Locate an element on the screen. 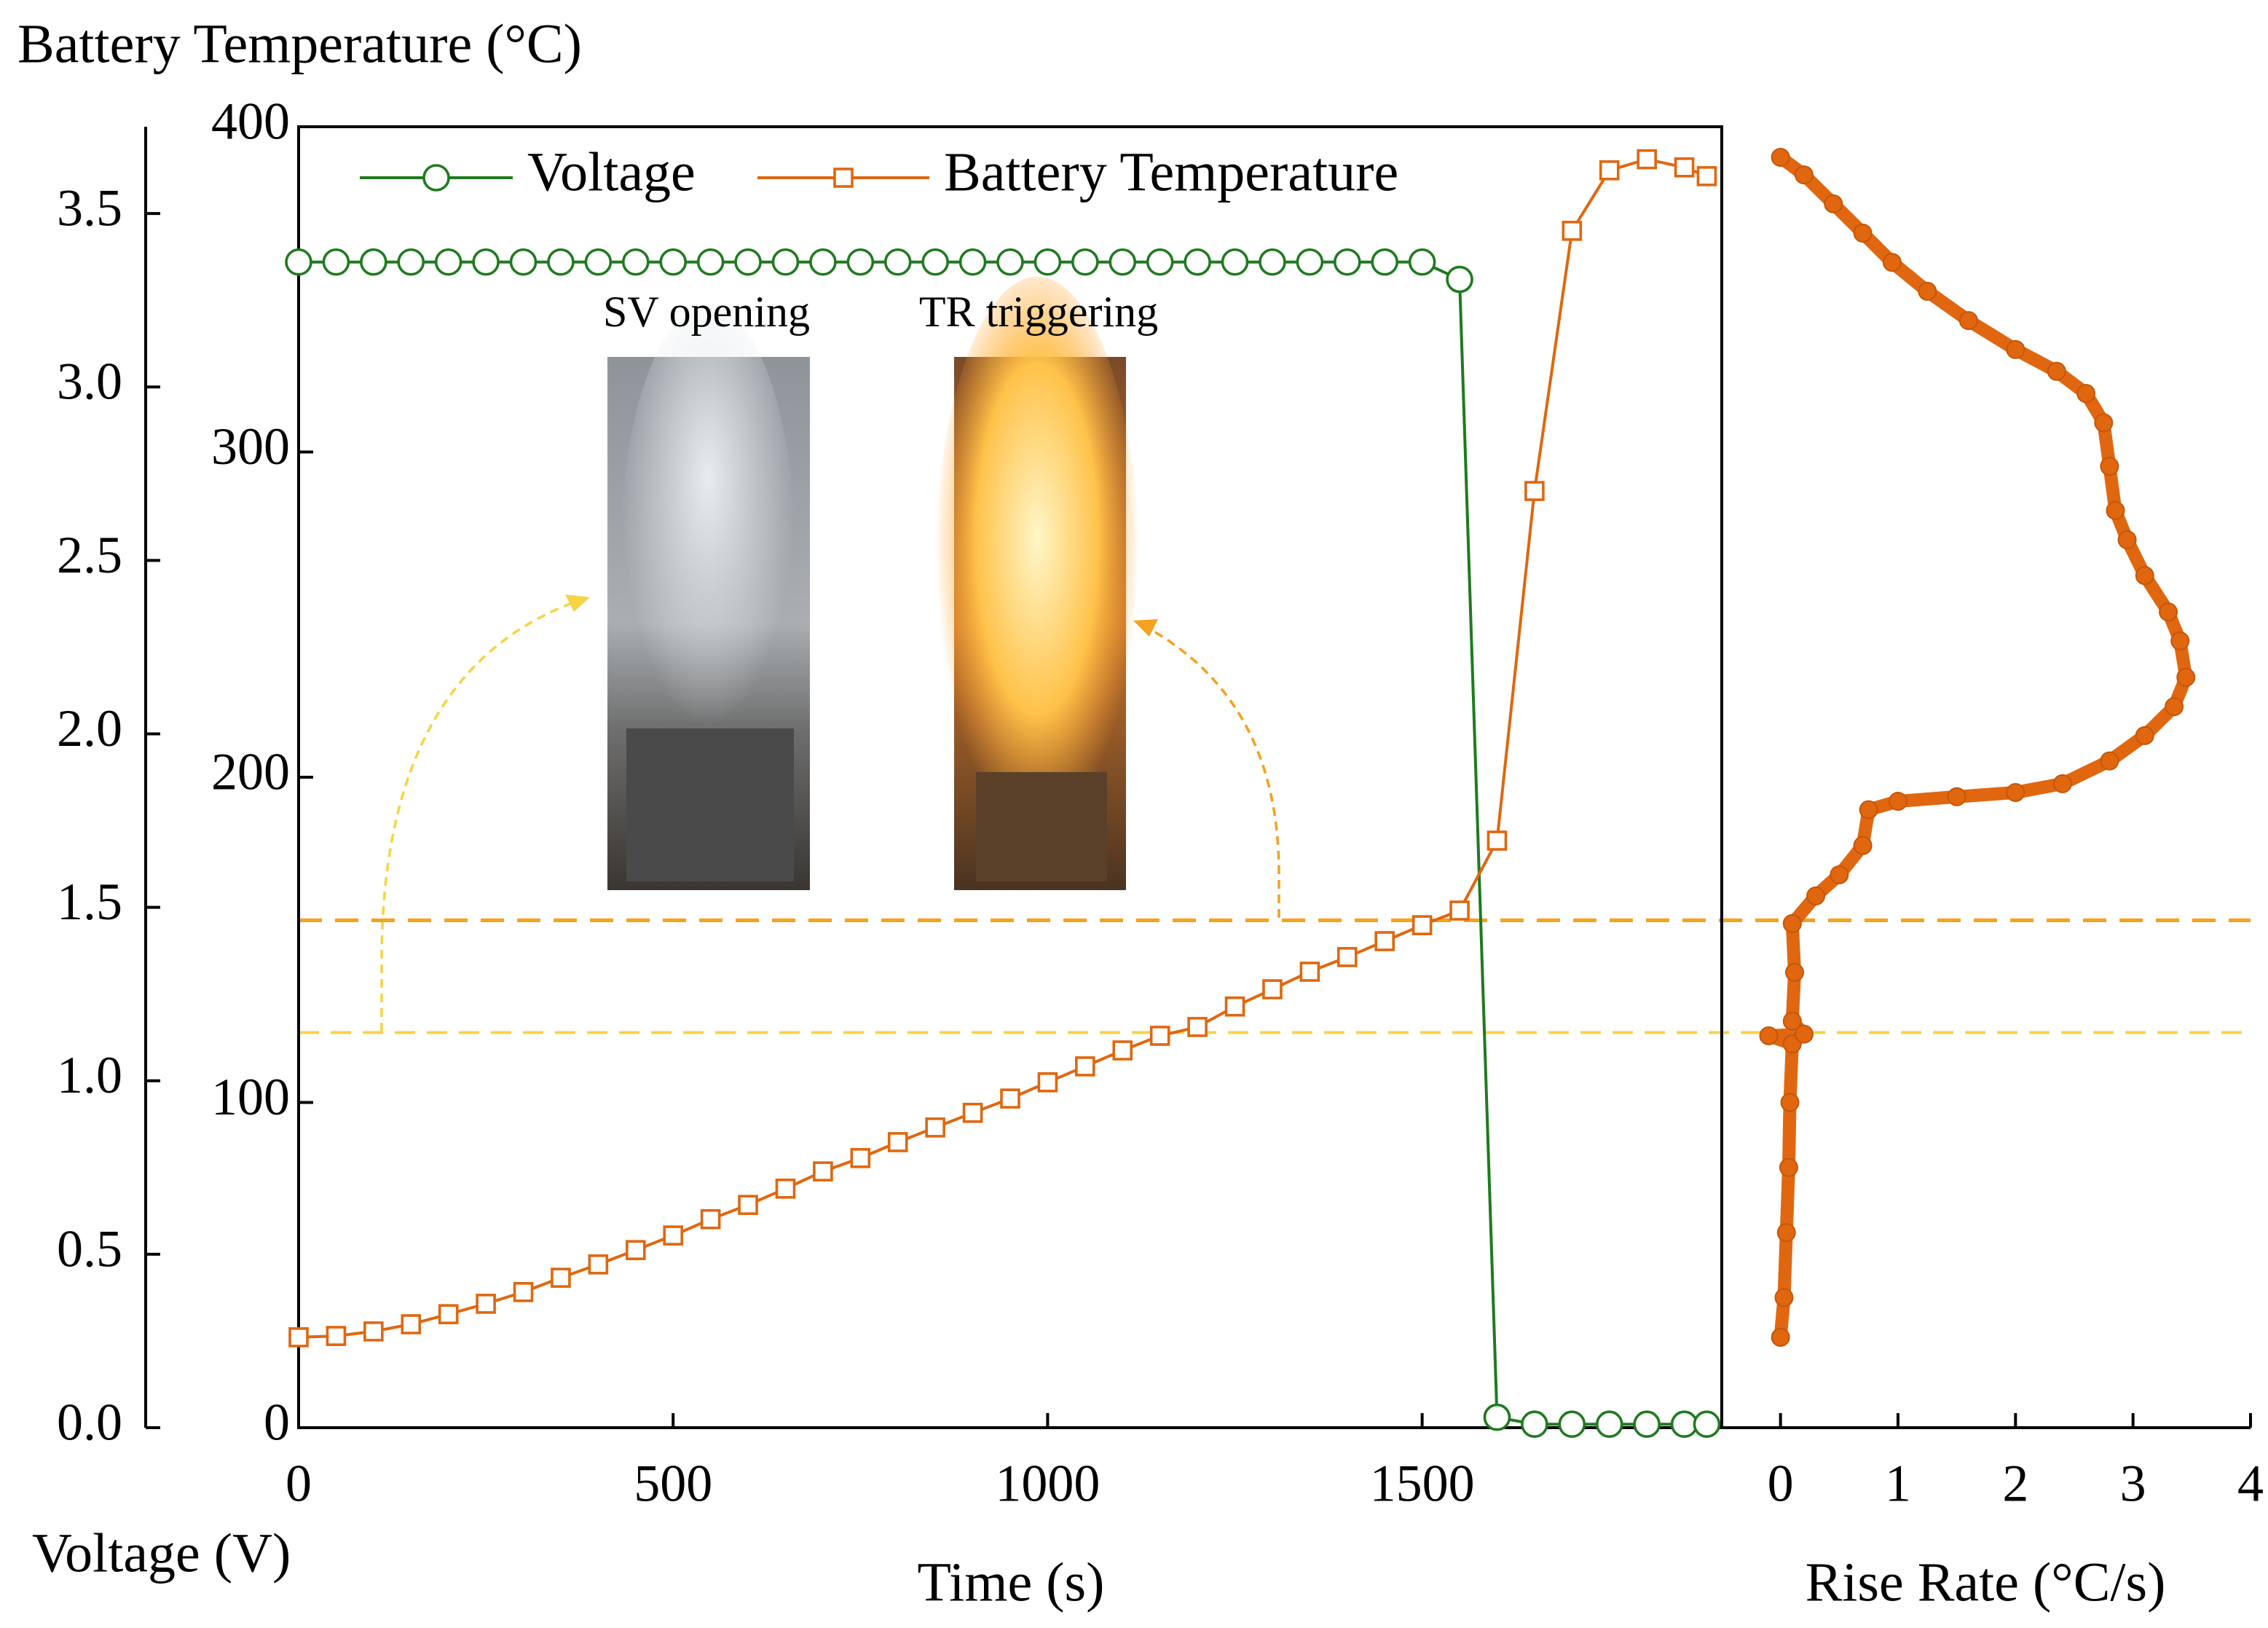  photo-plume is located at coordinates (708, 553).